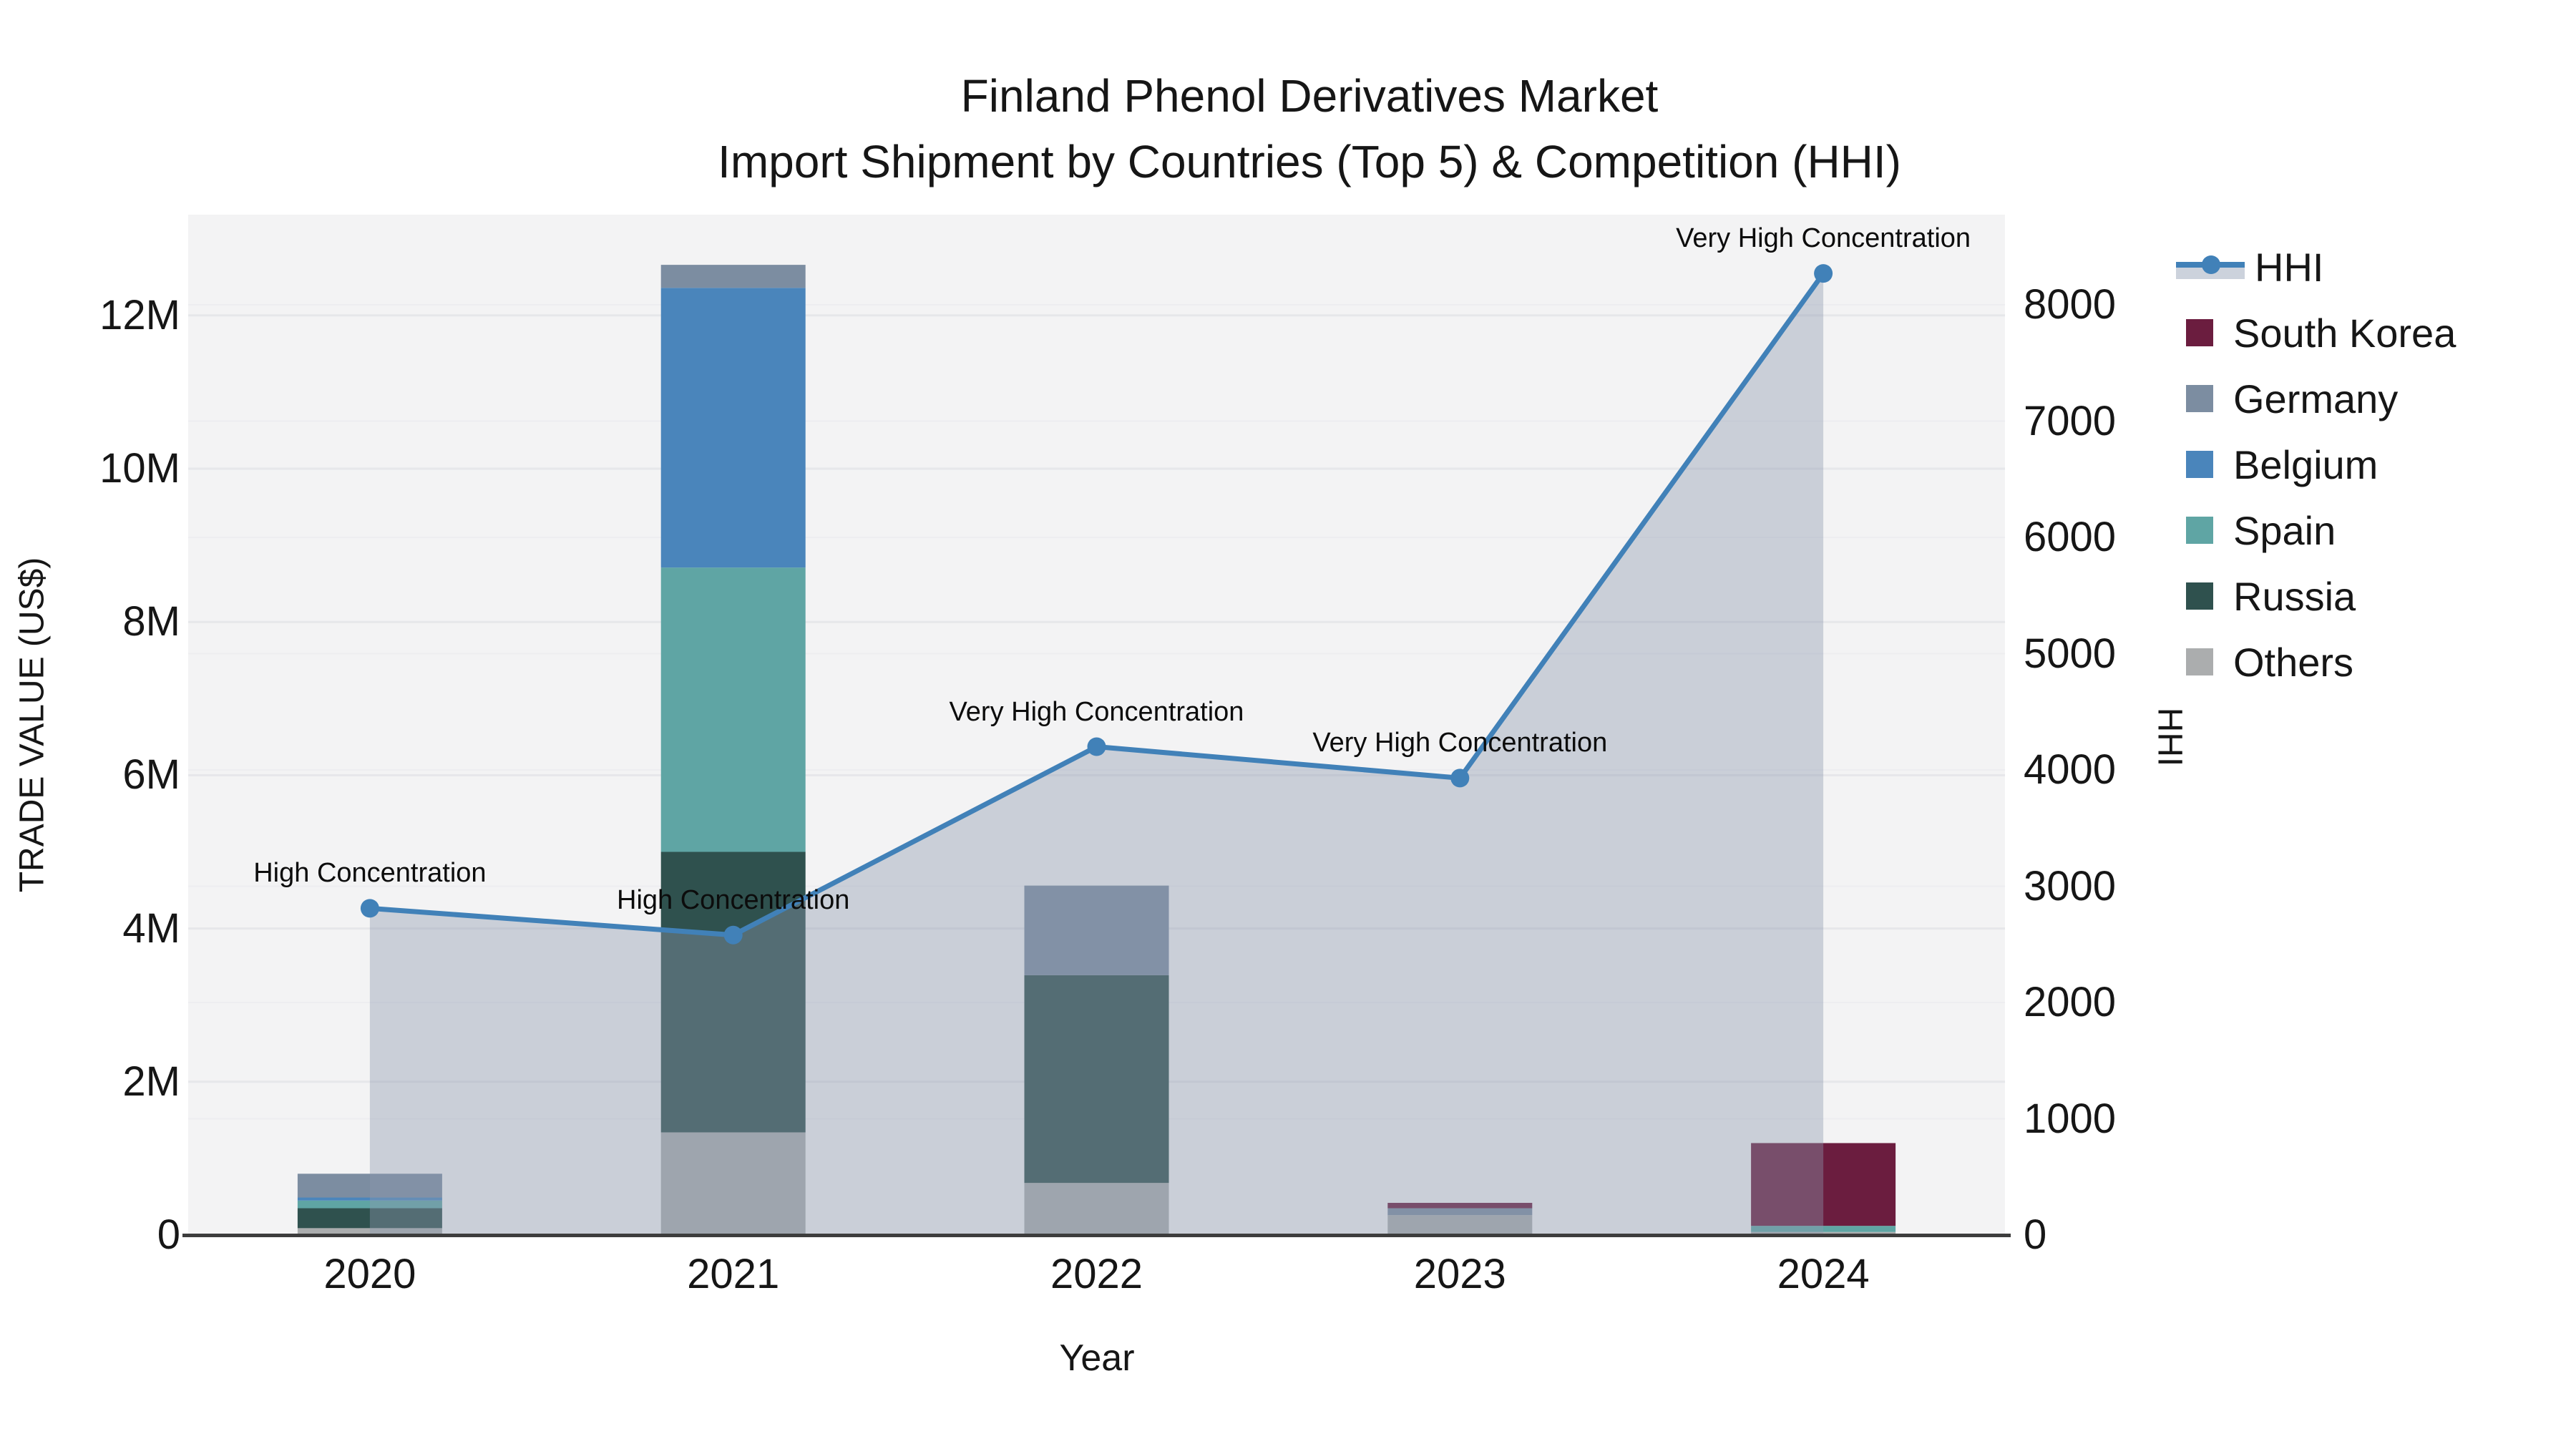  I want to click on y-right-tick-6000: 6000, so click(2070, 537).